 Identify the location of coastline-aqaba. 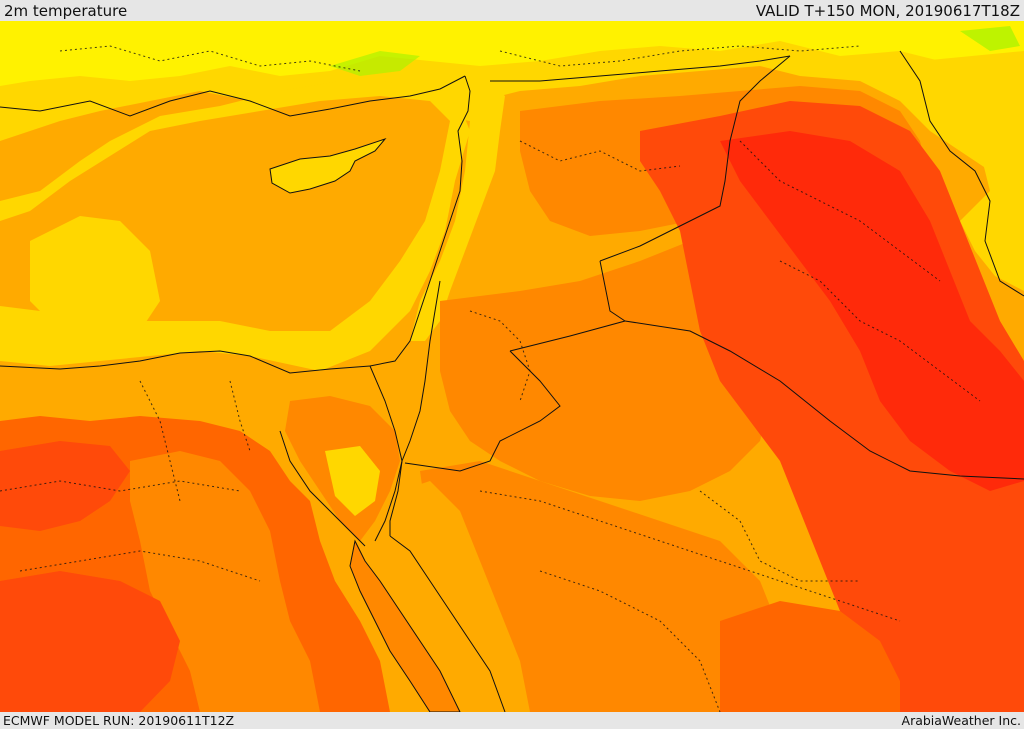
(396, 498).